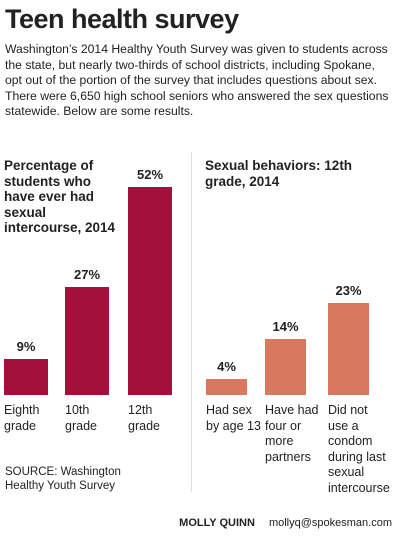 The height and width of the screenshot is (538, 400). Describe the element at coordinates (217, 523) in the screenshot. I see `author: MOLLY QUINN` at that location.